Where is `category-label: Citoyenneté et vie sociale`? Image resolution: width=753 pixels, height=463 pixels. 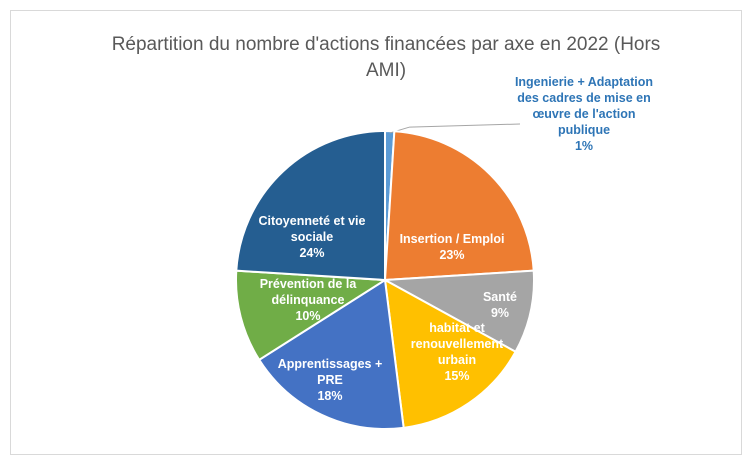
category-label: Citoyenneté et vie sociale is located at coordinates (312, 229).